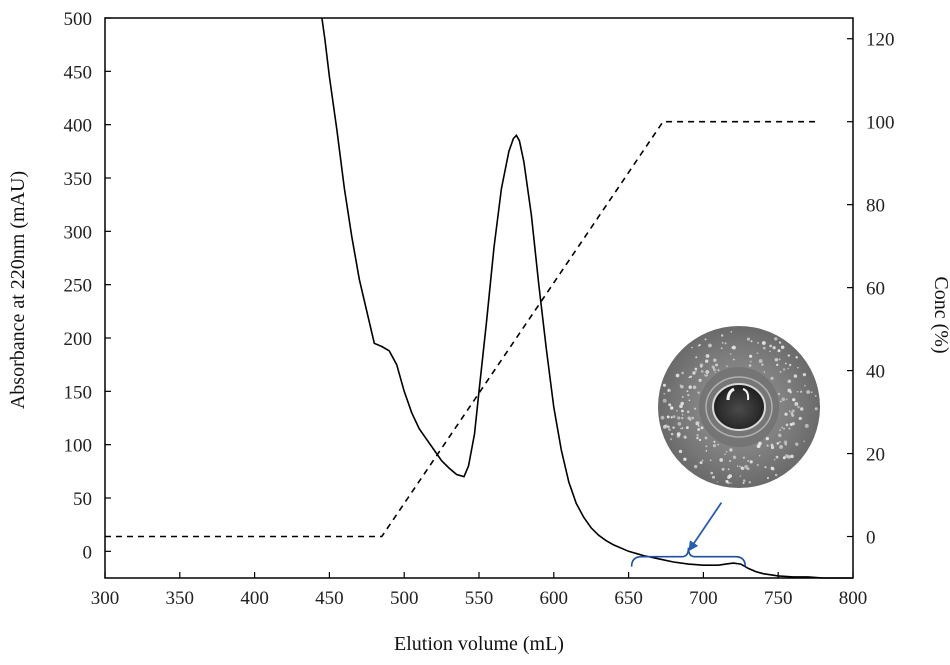 The width and height of the screenshot is (950, 665). What do you see at coordinates (82, 499) in the screenshot?
I see `y-tick-label: 50` at bounding box center [82, 499].